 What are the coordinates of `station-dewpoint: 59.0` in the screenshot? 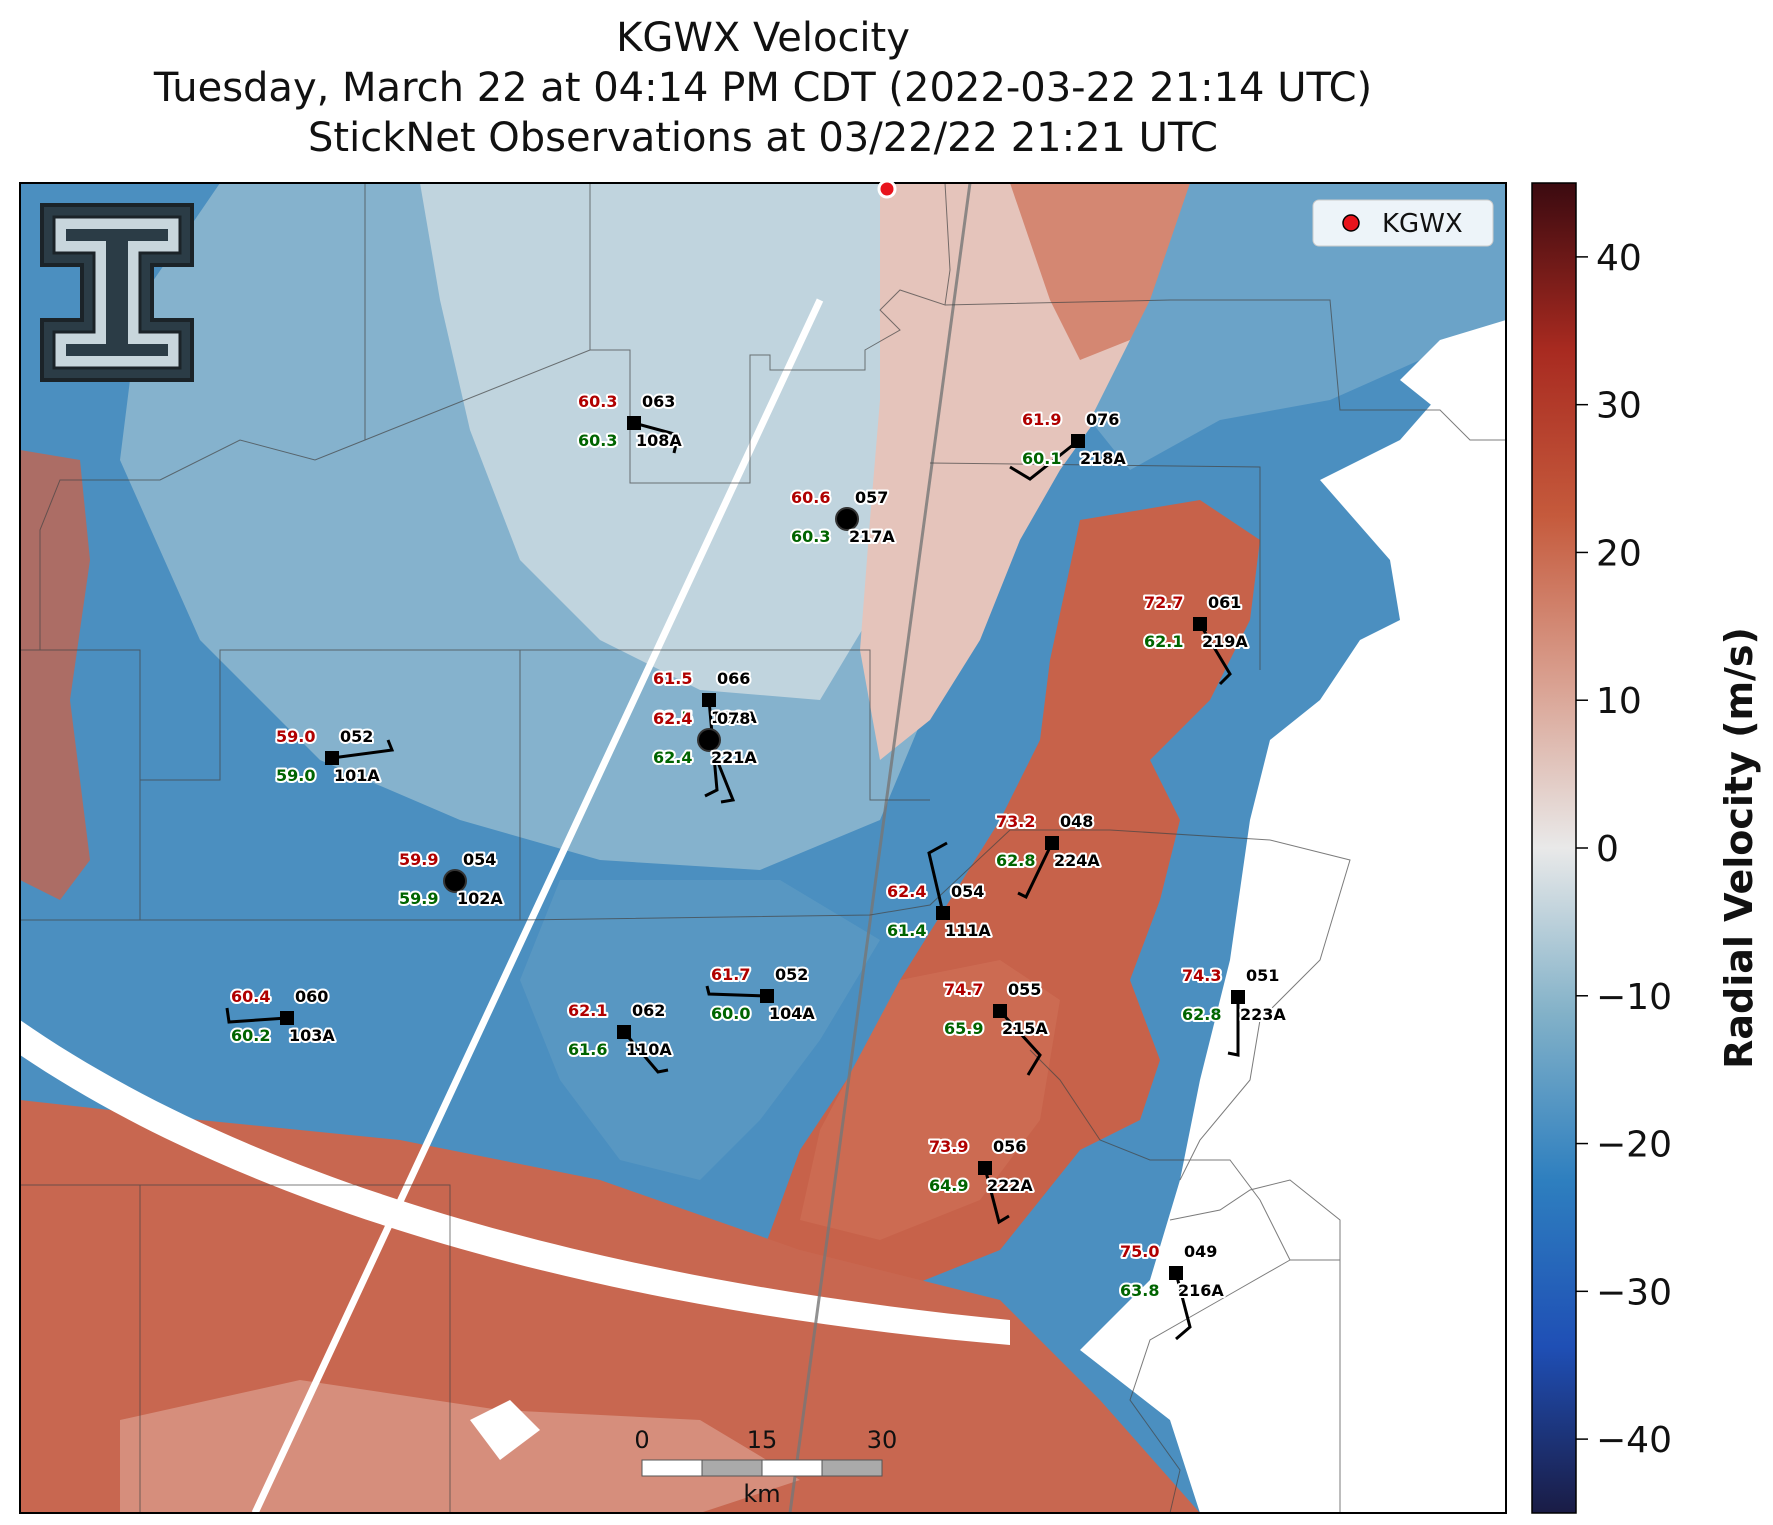 It's located at (295, 775).